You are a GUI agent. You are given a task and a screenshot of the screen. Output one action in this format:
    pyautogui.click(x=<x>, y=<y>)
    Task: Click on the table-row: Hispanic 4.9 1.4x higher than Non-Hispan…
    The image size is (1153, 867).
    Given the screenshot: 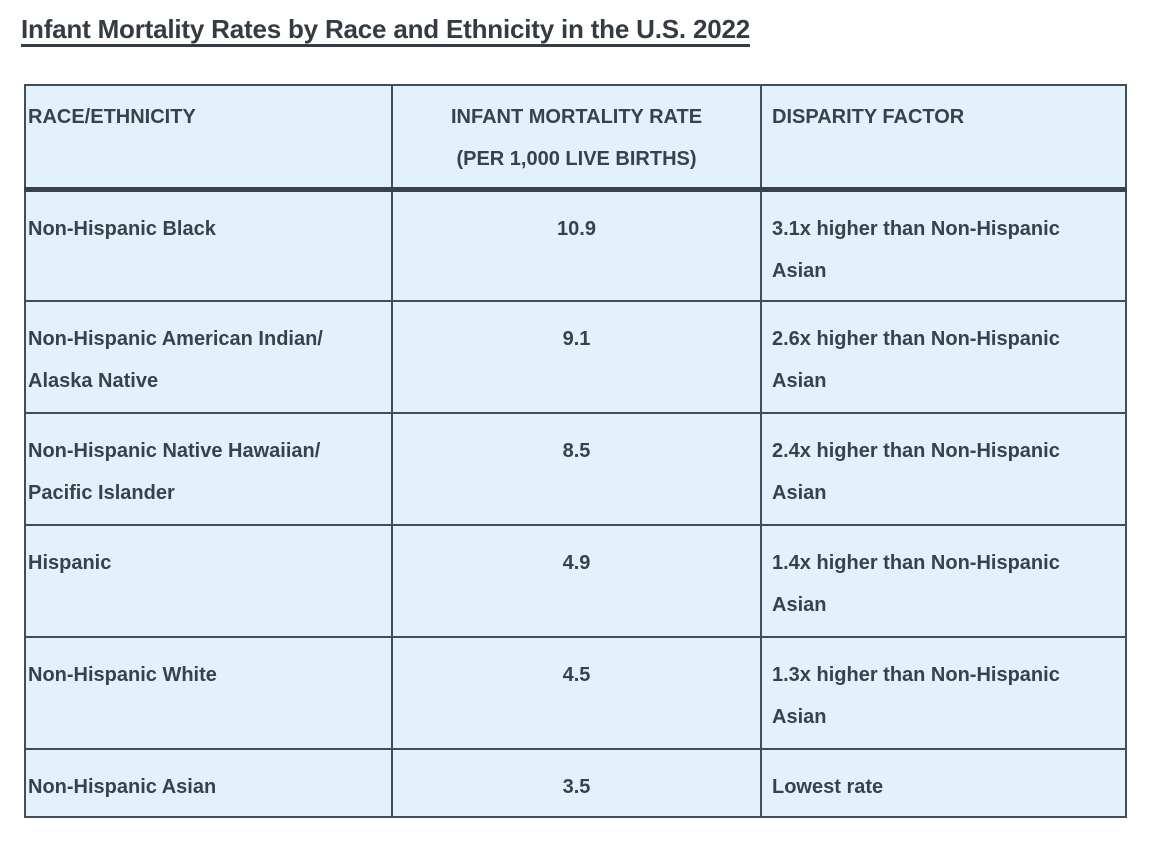 What is the action you would take?
    pyautogui.click(x=575, y=581)
    